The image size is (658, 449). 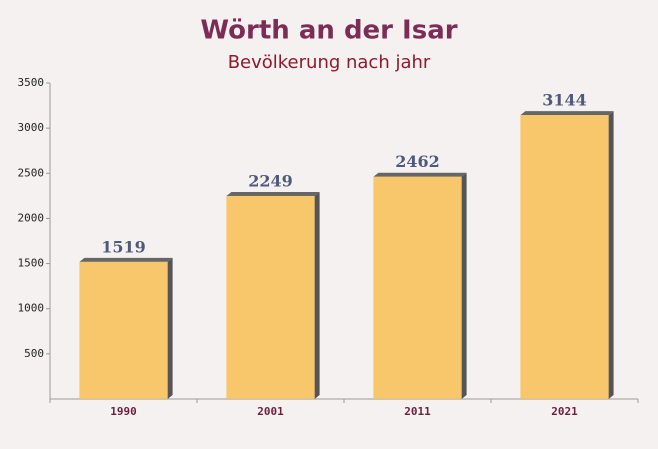 What do you see at coordinates (31, 263) in the screenshot?
I see `y-tick-label: 1500` at bounding box center [31, 263].